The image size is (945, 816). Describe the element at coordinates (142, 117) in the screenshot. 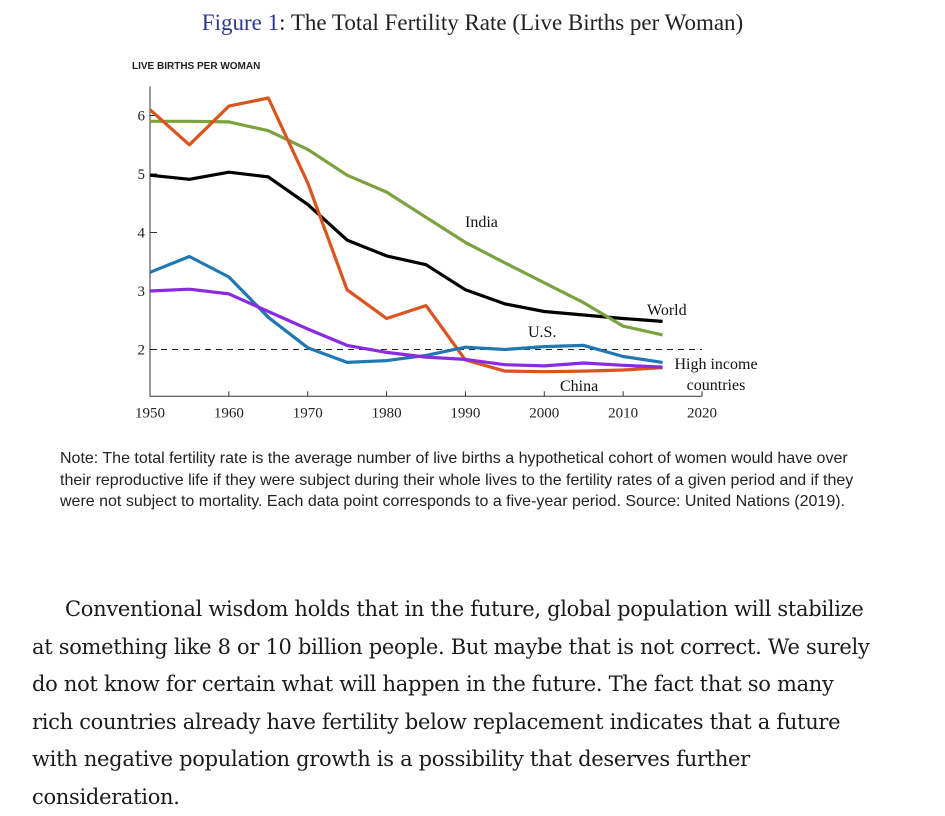

I see `y-tick-label: 6` at that location.